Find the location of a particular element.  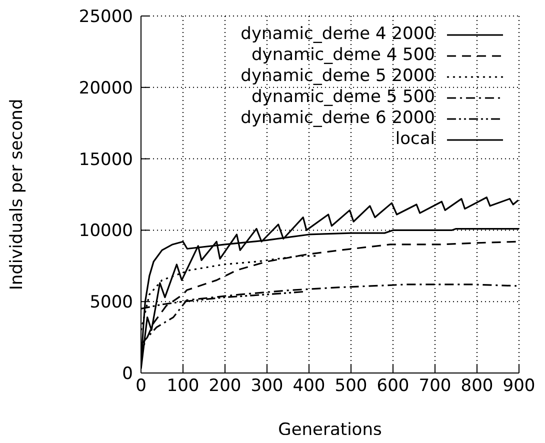

y-tick-label: 25000 is located at coordinates (105, 17).